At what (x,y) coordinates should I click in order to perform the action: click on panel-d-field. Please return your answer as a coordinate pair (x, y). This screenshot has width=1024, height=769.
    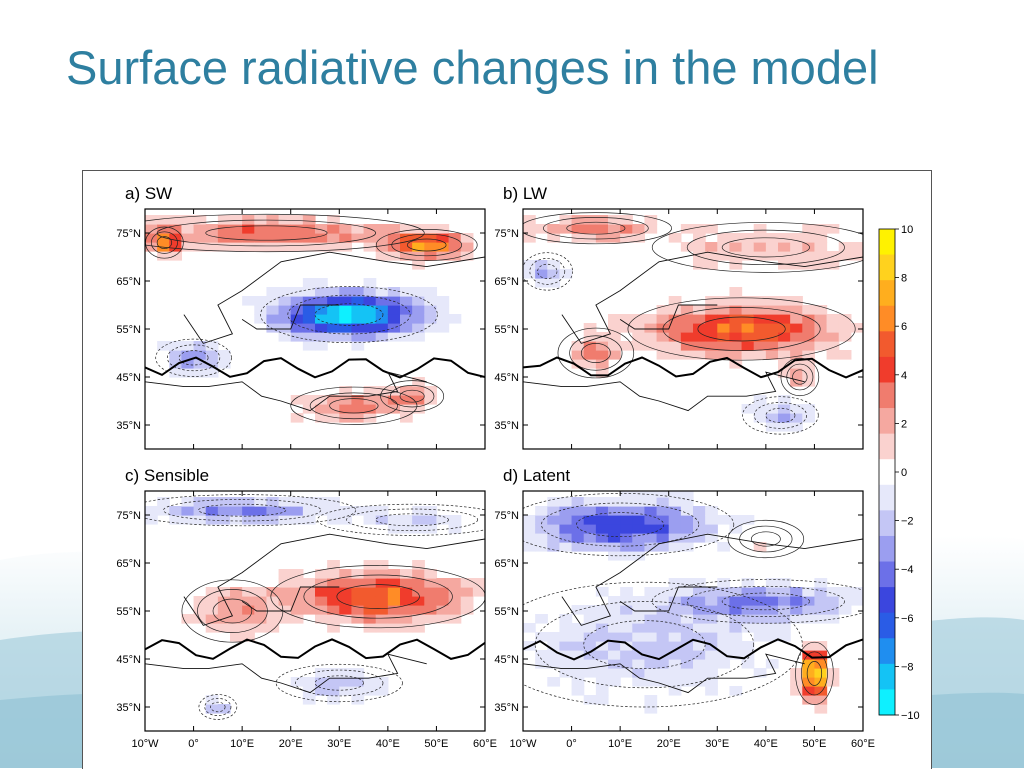
    Looking at the image, I should click on (693, 611).